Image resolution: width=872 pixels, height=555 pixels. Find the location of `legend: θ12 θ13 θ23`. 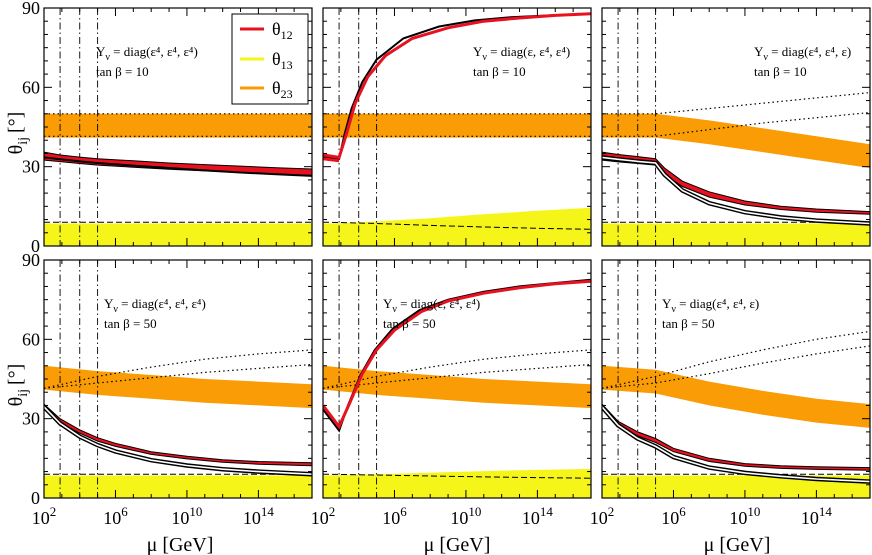

legend: θ12 θ13 θ23 is located at coordinates (270, 59).